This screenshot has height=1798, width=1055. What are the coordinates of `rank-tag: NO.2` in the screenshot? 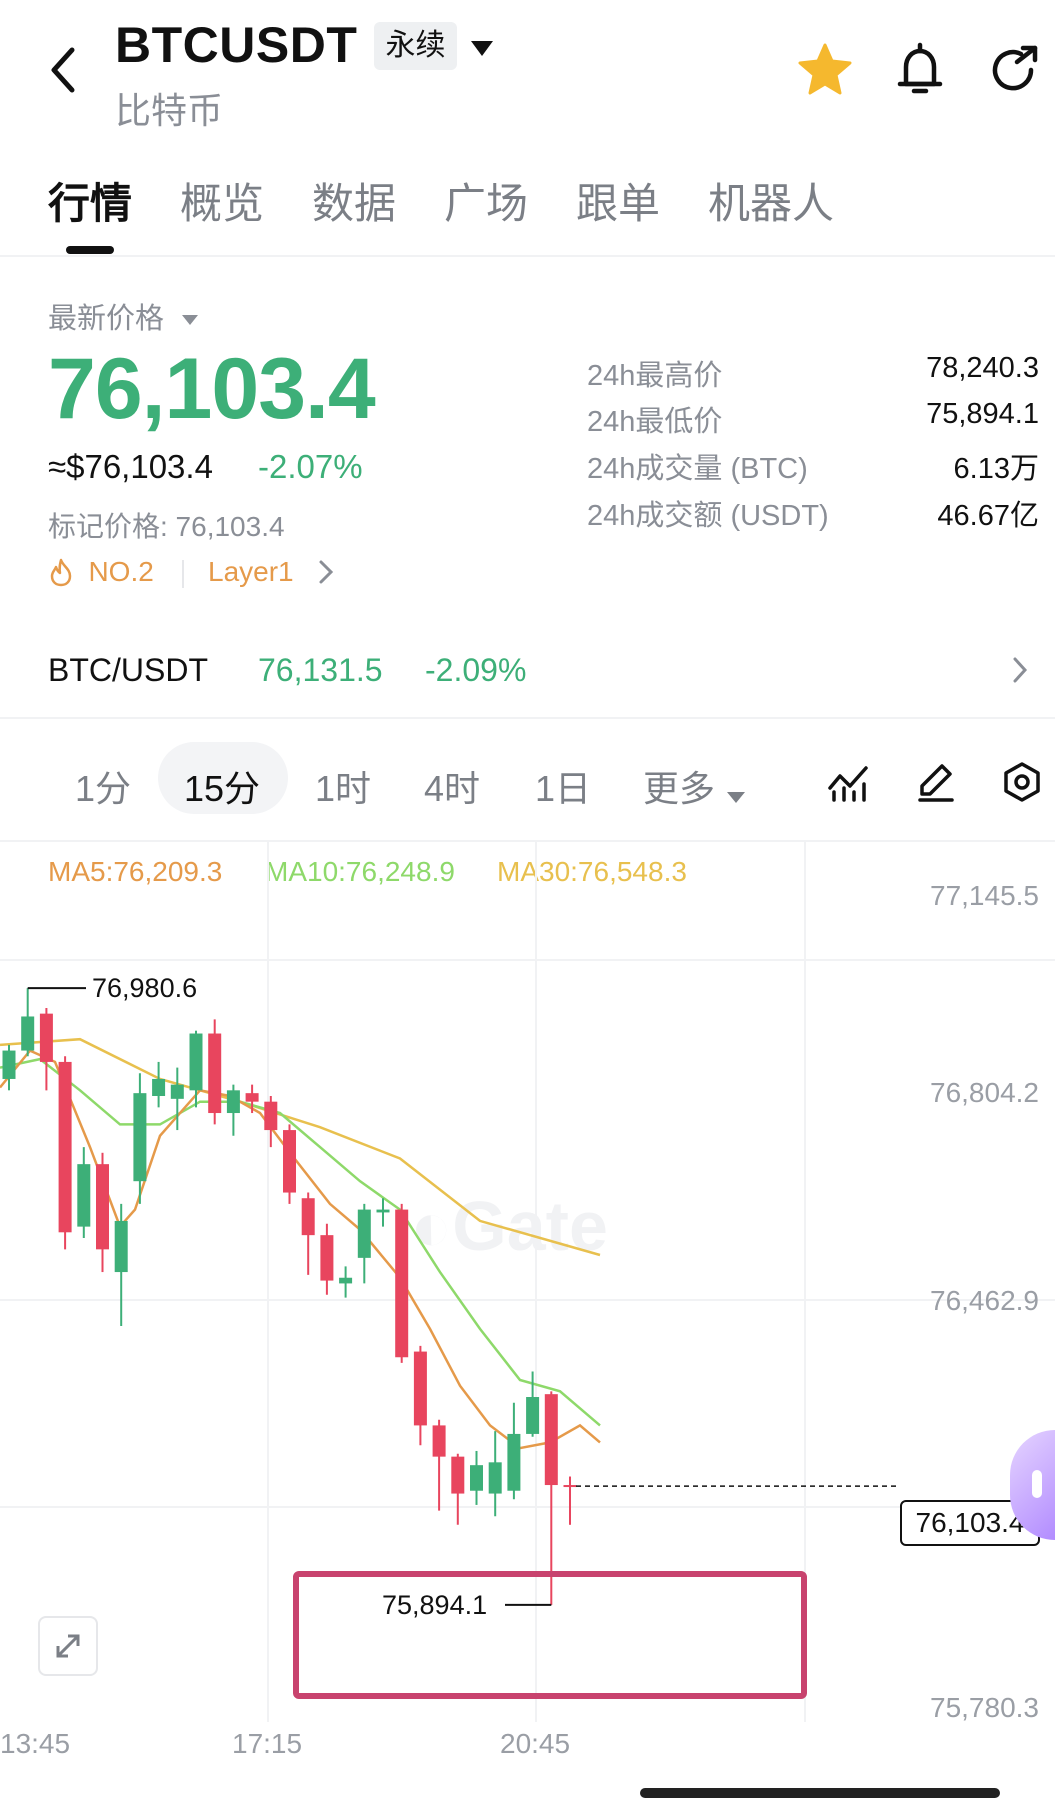 It's located at (101, 572).